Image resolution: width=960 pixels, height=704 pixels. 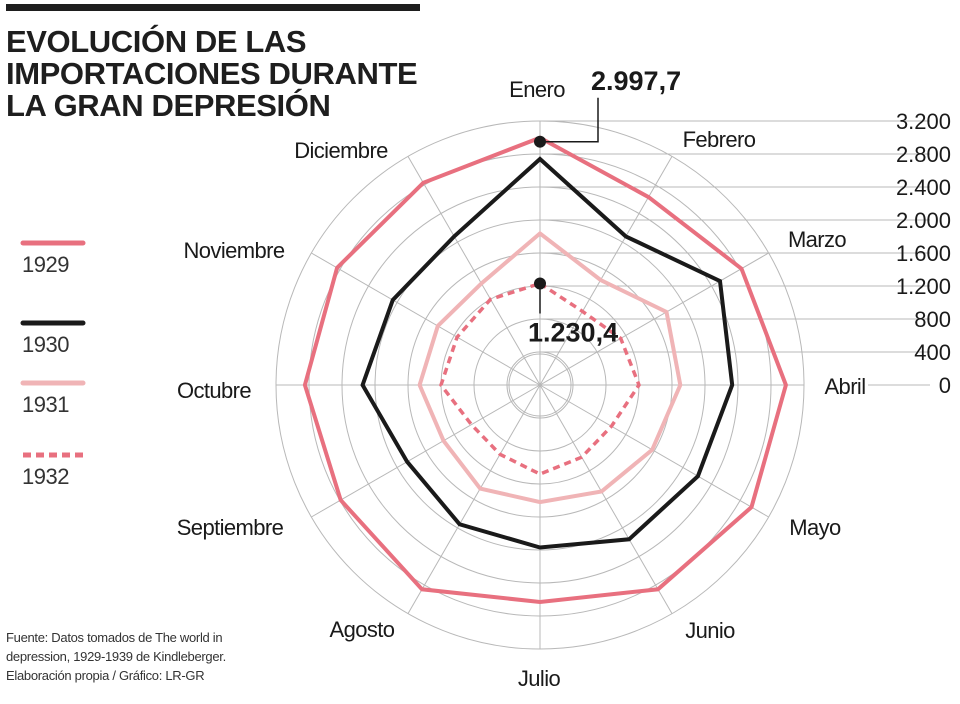 I want to click on category-label: Julio, so click(x=539, y=678).